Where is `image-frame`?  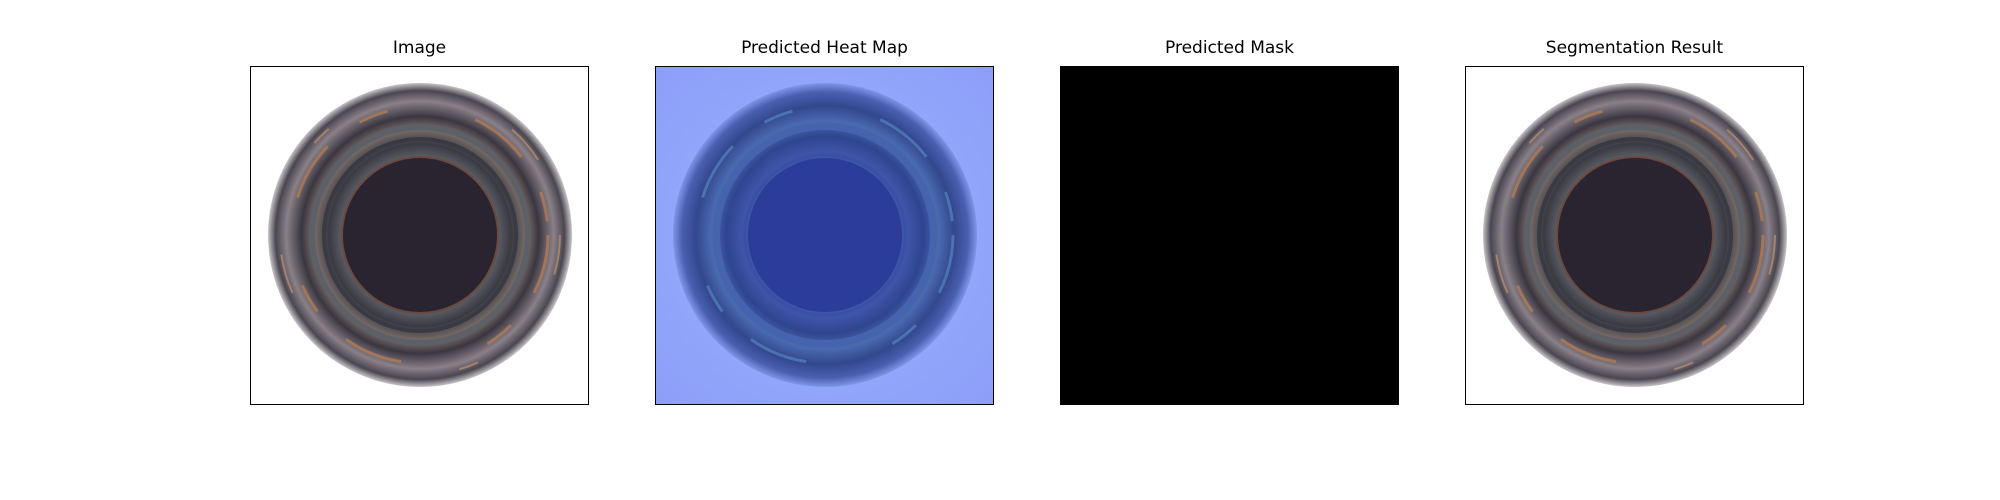
image-frame is located at coordinates (419, 235).